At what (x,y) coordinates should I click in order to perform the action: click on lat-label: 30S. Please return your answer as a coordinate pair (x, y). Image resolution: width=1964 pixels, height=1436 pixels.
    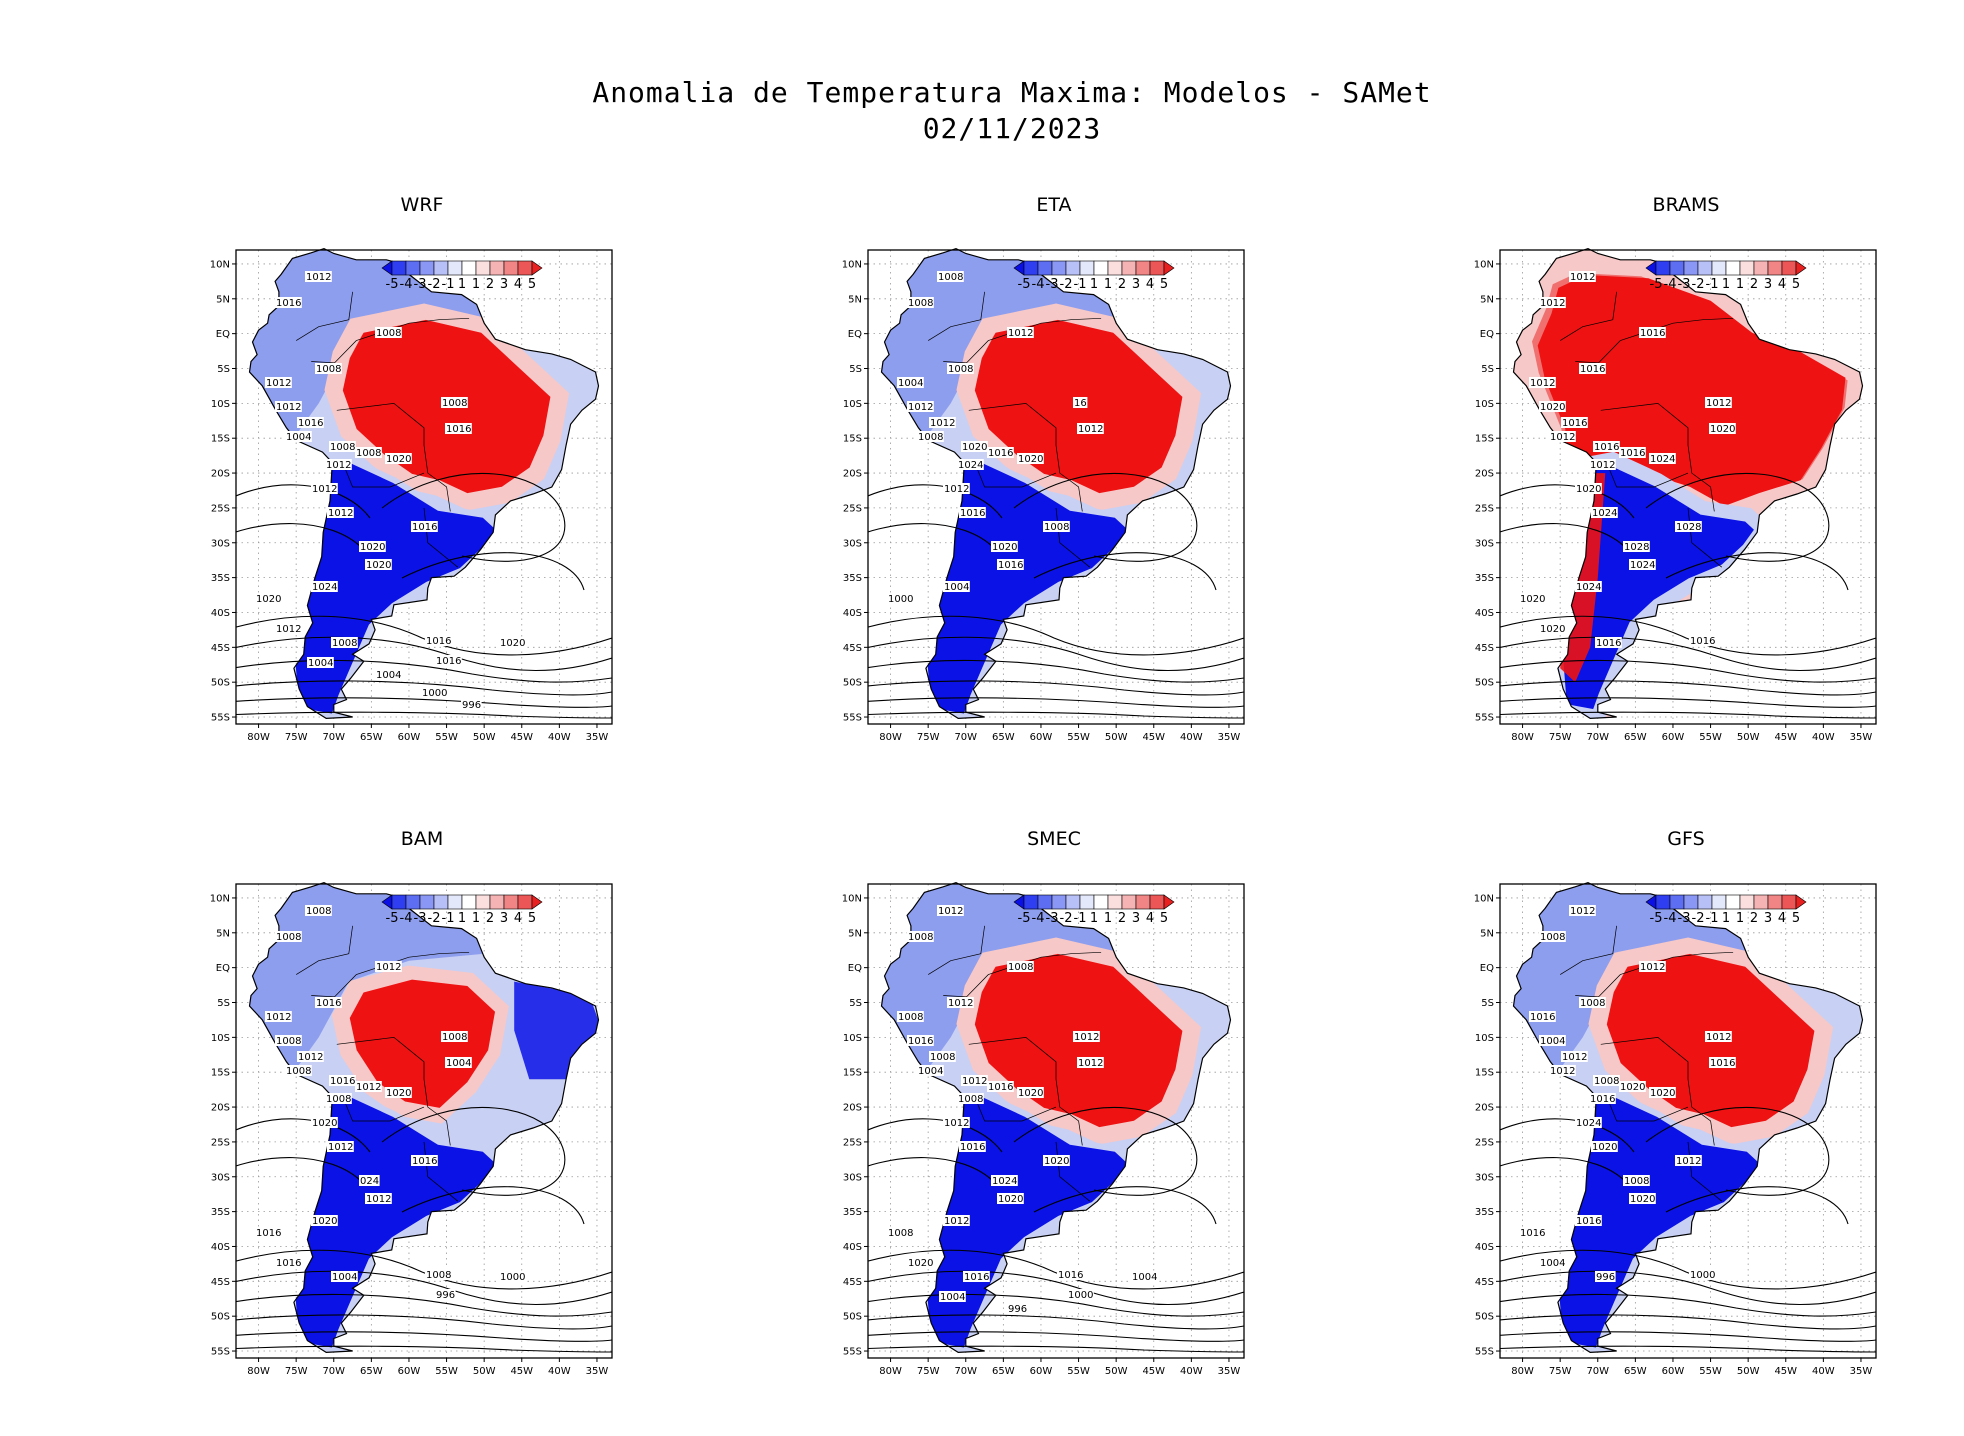
    Looking at the image, I should click on (852, 1177).